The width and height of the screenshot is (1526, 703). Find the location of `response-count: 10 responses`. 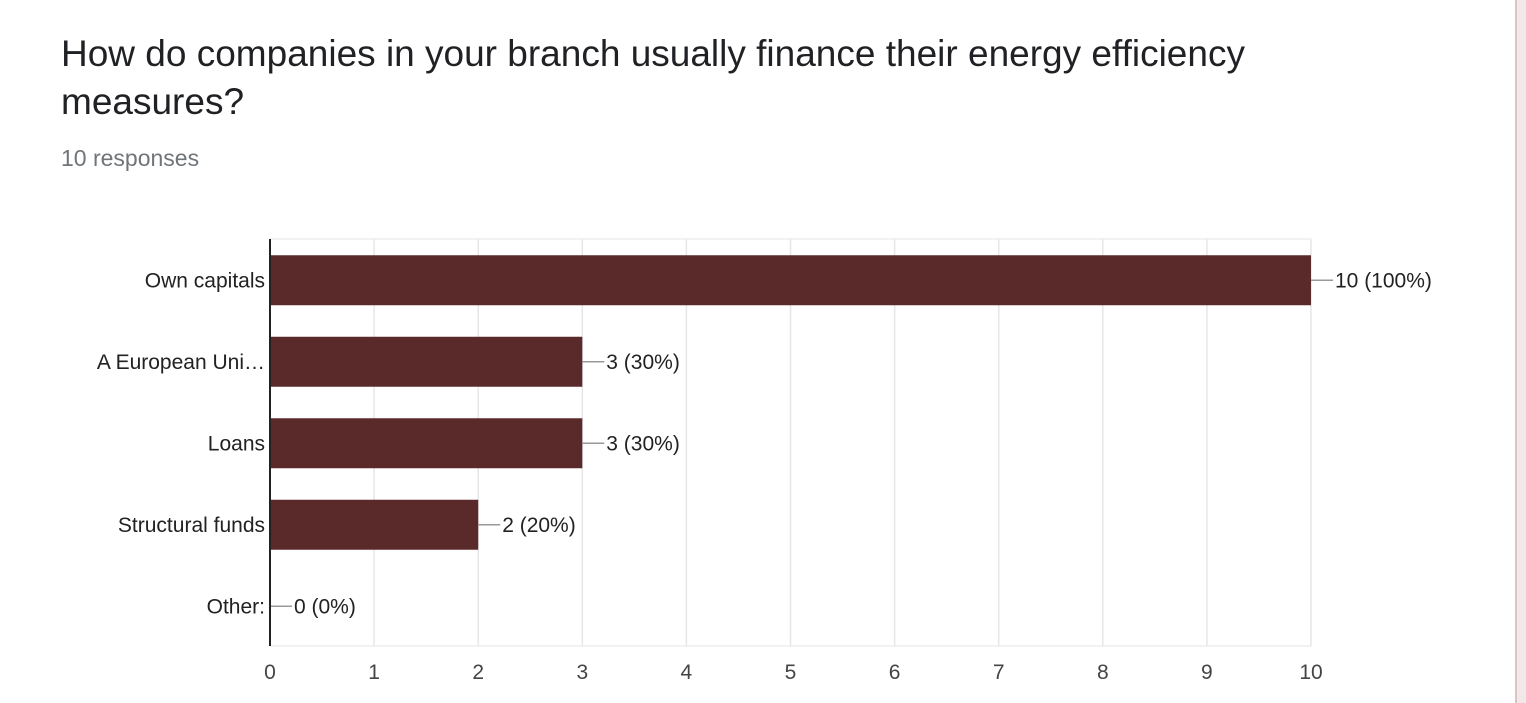

response-count: 10 responses is located at coordinates (130, 158).